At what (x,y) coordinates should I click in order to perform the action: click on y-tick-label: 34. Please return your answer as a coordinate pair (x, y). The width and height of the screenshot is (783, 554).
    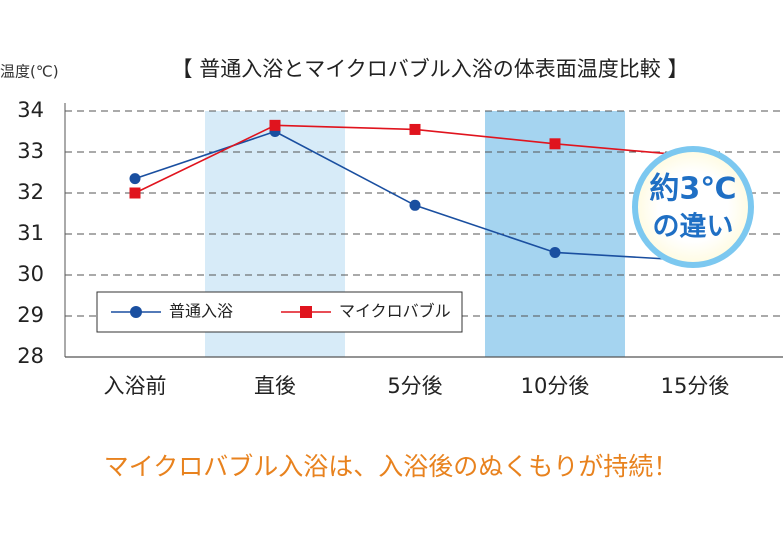
    Looking at the image, I should click on (30, 110).